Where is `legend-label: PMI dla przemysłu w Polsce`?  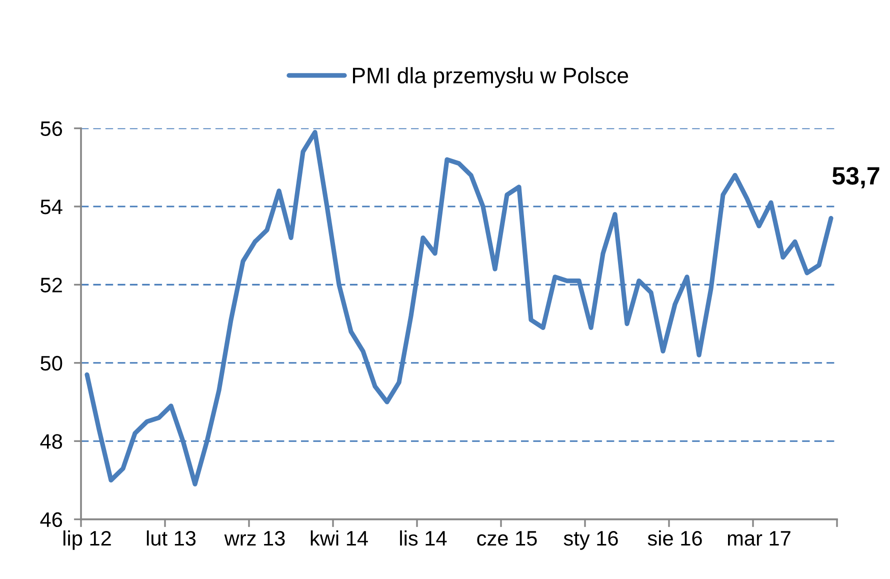 legend-label: PMI dla przemysłu w Polsce is located at coordinates (490, 77).